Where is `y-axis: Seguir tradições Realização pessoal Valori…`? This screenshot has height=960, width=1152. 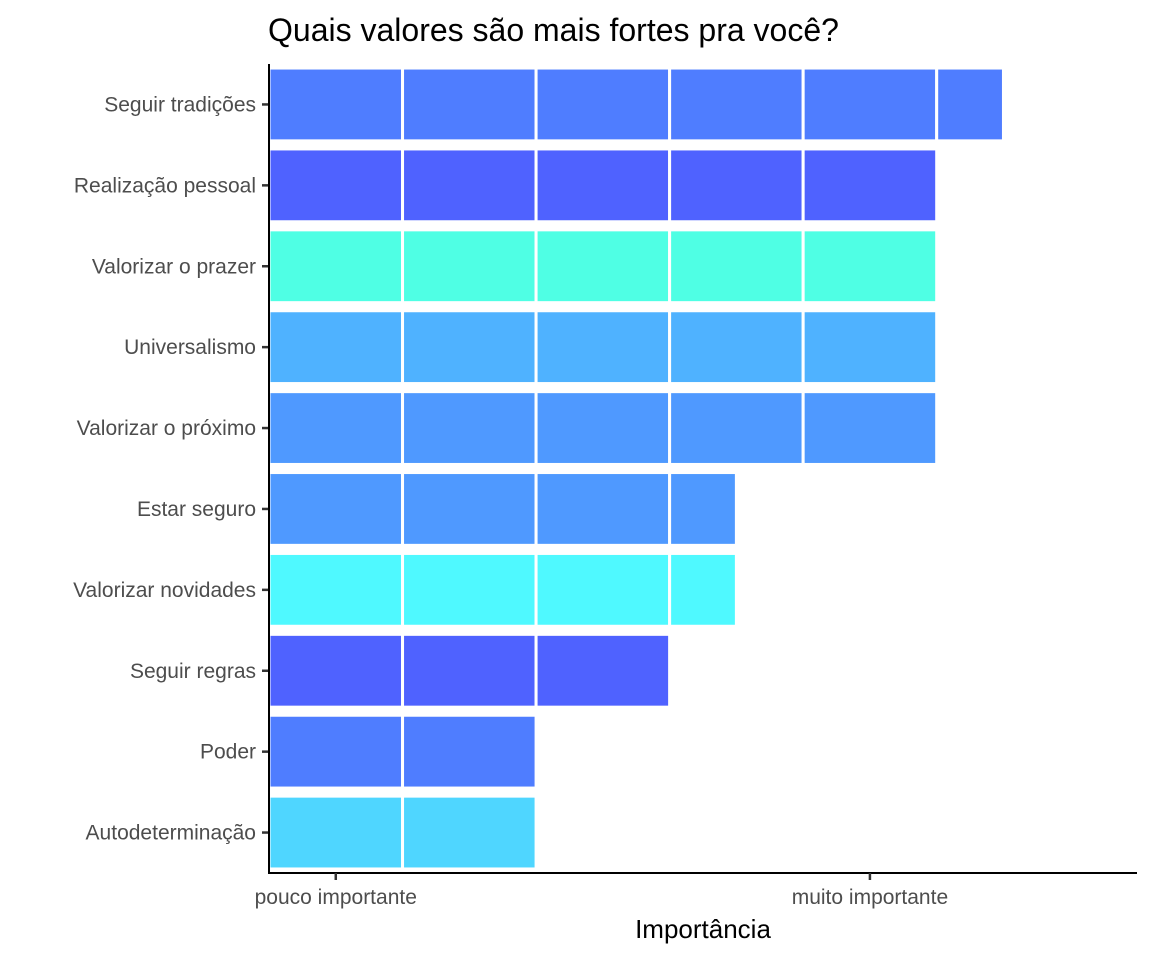 y-axis: Seguir tradições Realização pessoal Valori… is located at coordinates (171, 469).